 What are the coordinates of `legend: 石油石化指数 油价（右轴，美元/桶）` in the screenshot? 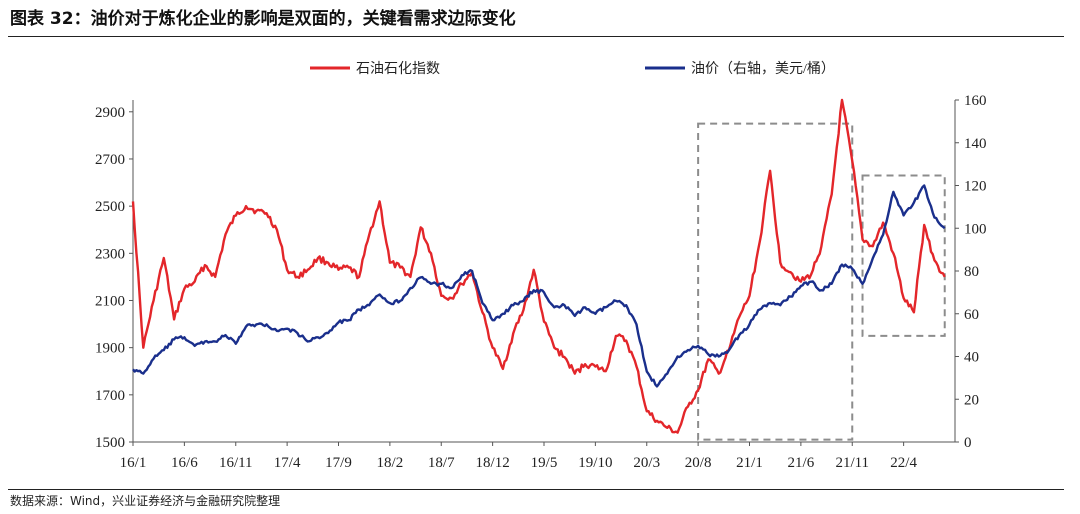 It's located at (572, 69).